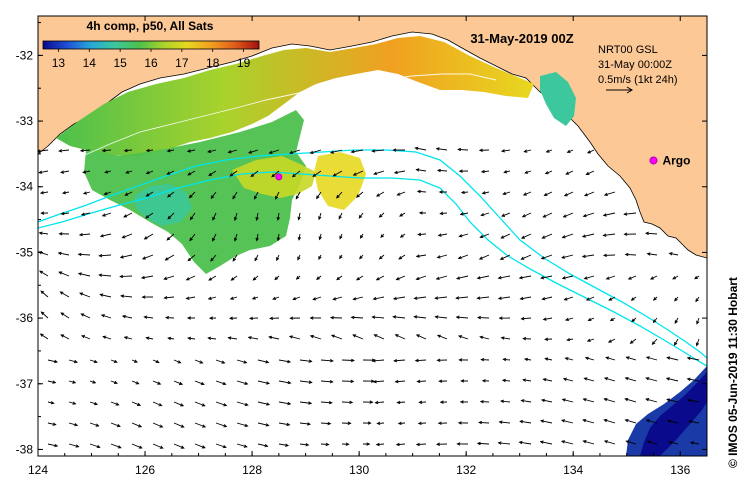 The height and width of the screenshot is (496, 749). Describe the element at coordinates (151, 59) in the screenshot. I see `colorbar-ticks: 13 14 15 16 17 18 19` at that location.